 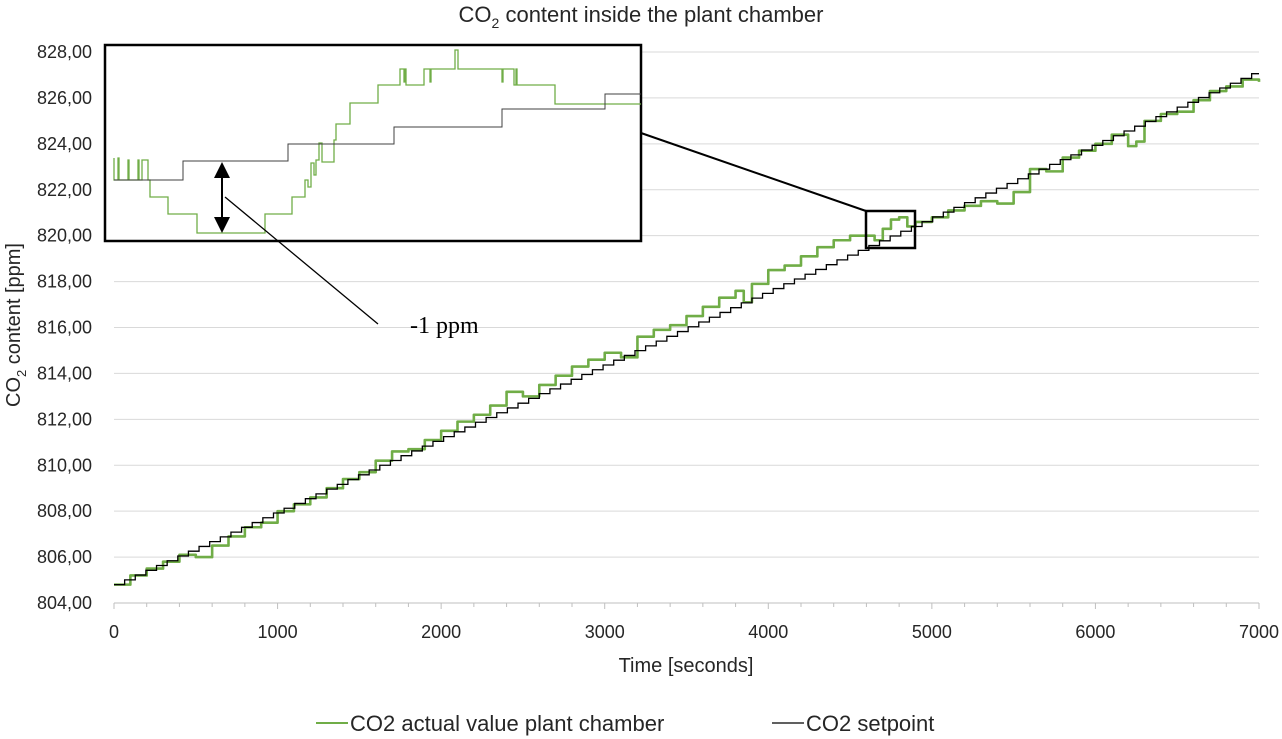 What do you see at coordinates (64, 282) in the screenshot?
I see `y-tick-label: 818,00` at bounding box center [64, 282].